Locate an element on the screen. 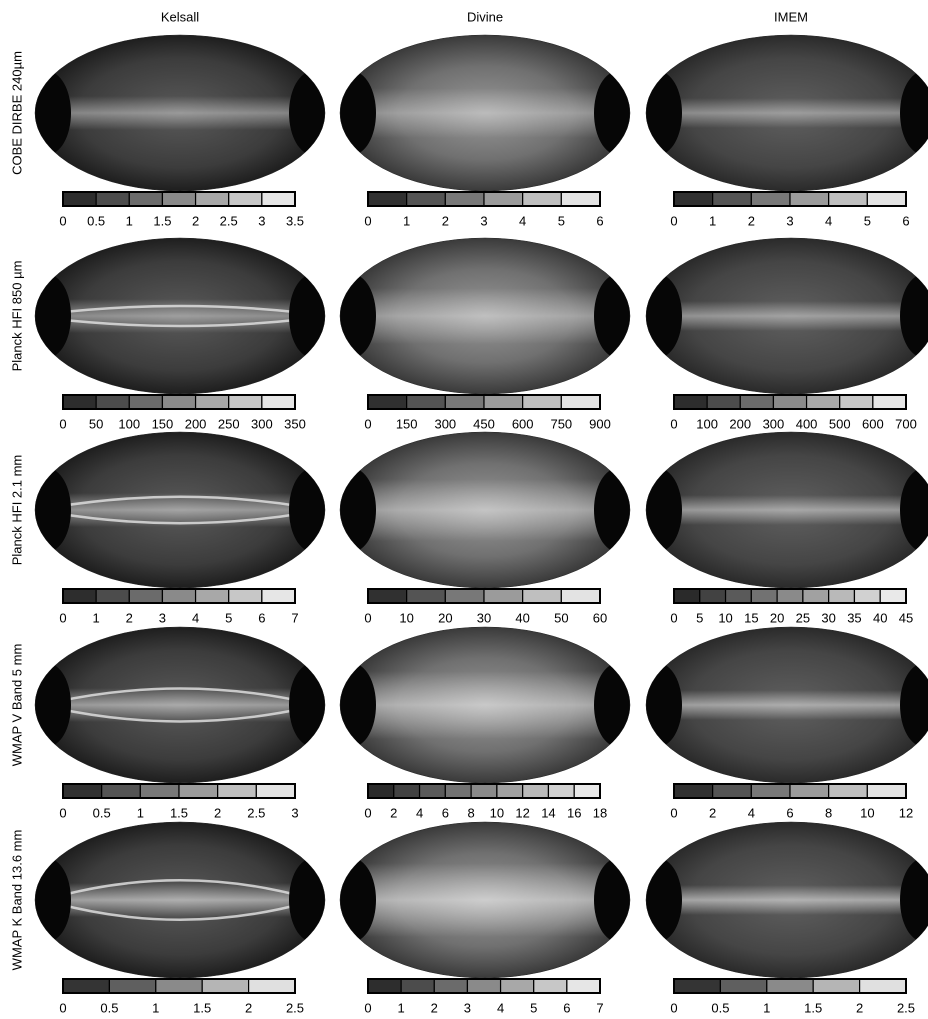 The height and width of the screenshot is (1019, 928). colorbar-tick-label: 18 is located at coordinates (600, 812).